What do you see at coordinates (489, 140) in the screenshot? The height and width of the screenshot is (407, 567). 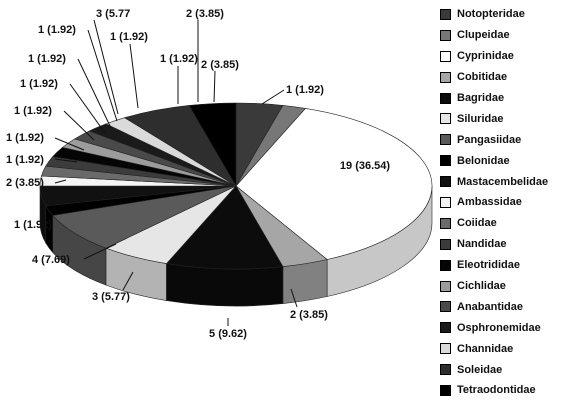 I see `legend-label: Pangasiidae` at bounding box center [489, 140].